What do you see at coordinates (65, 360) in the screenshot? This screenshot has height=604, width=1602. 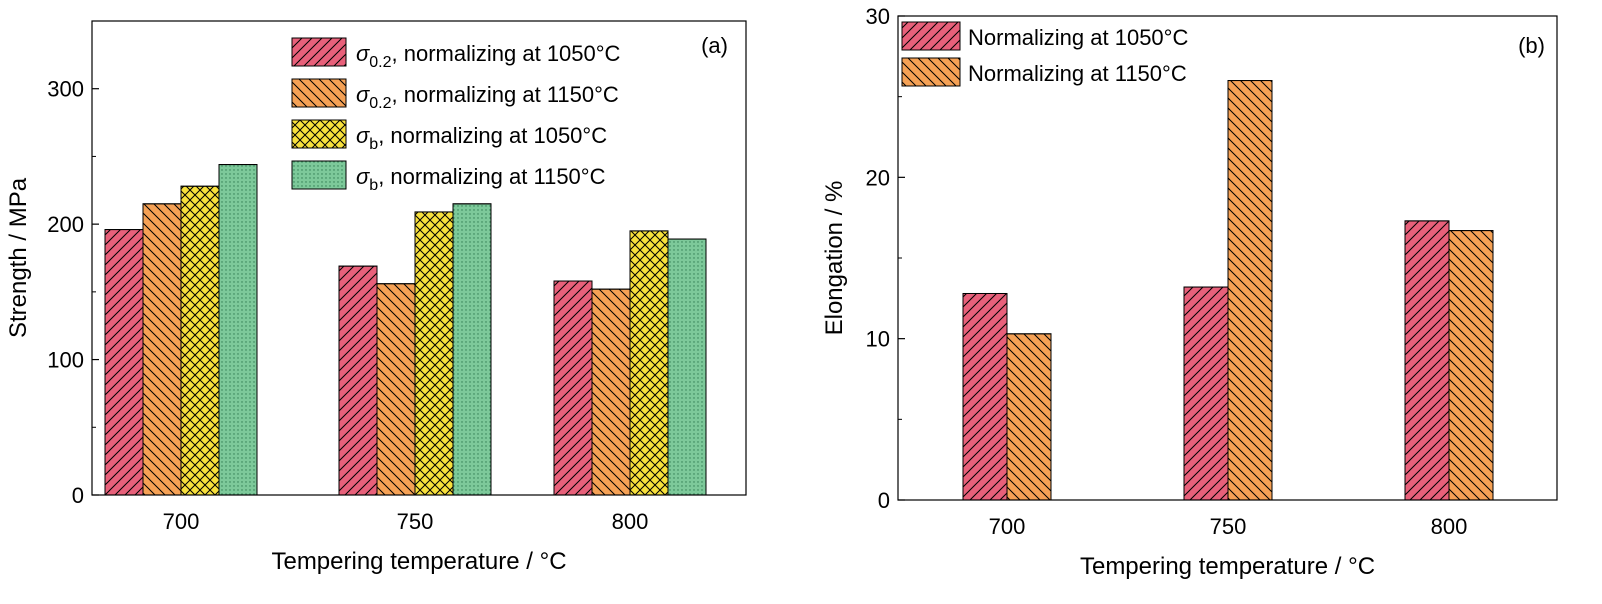 I see `y-tick-label: 100` at bounding box center [65, 360].